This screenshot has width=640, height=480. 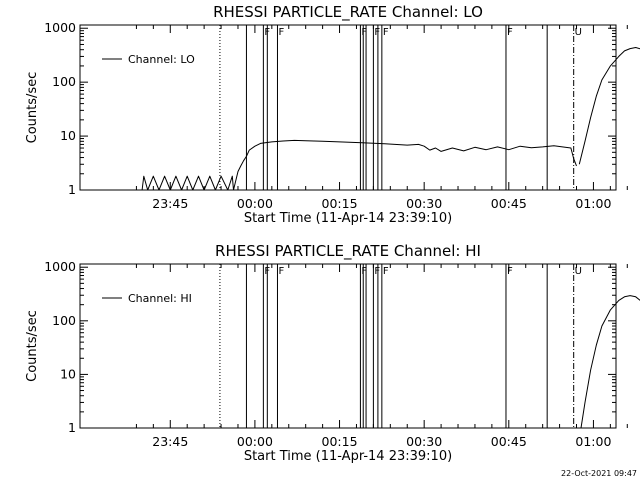 I want to click on legend-label: Channel: HI, so click(x=160, y=298).